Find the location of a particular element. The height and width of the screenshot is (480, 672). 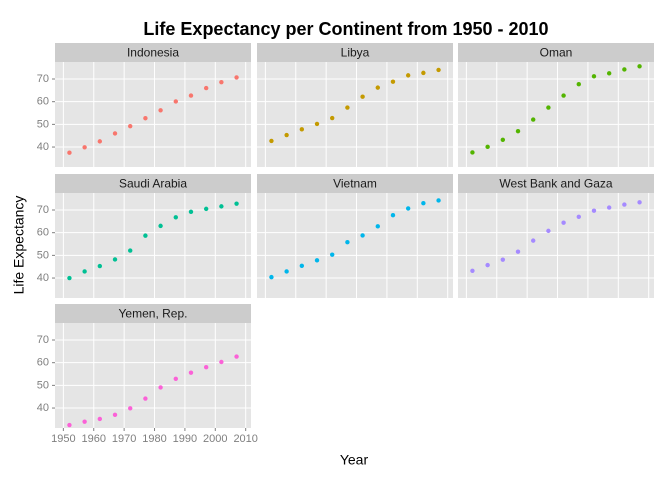

strip-label: Saudi Arabia is located at coordinates (153, 184).